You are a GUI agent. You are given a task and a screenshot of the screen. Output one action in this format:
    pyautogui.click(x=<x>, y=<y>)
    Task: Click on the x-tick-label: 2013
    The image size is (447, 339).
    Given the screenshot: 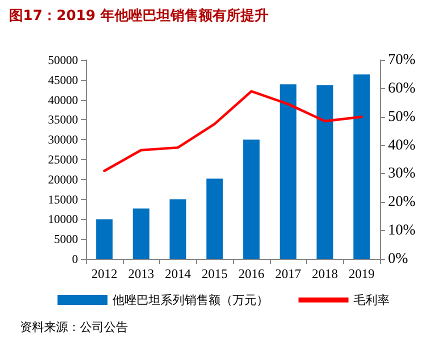 What is the action you would take?
    pyautogui.click(x=141, y=273)
    